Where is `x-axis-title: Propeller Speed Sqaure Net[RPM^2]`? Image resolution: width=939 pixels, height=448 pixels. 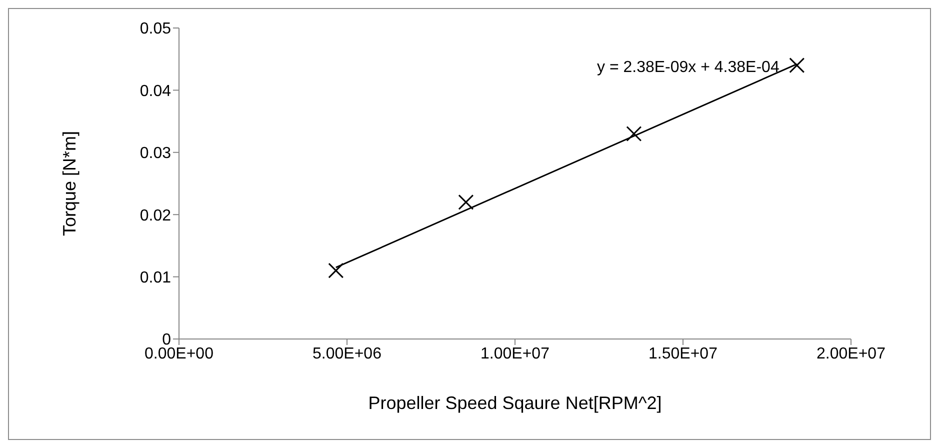 x-axis-title: Propeller Speed Sqaure Net[RPM^2] is located at coordinates (515, 403).